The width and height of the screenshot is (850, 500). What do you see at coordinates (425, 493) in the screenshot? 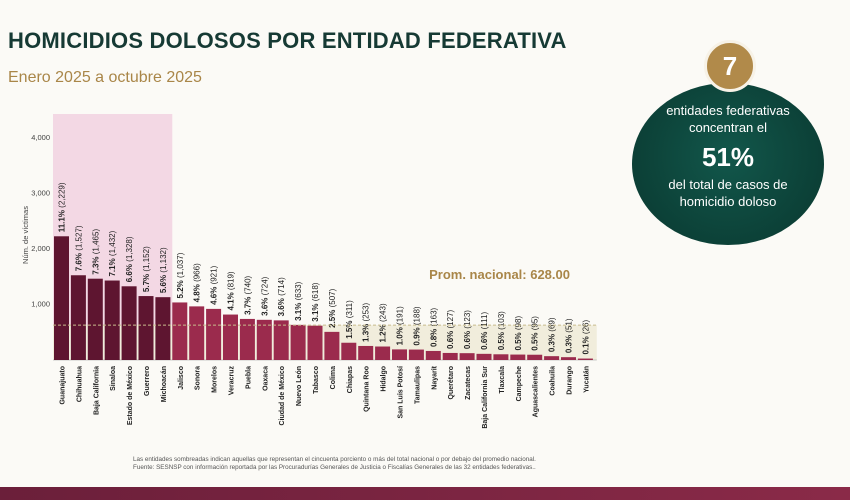
I see `bottom-accent-bar` at bounding box center [425, 493].